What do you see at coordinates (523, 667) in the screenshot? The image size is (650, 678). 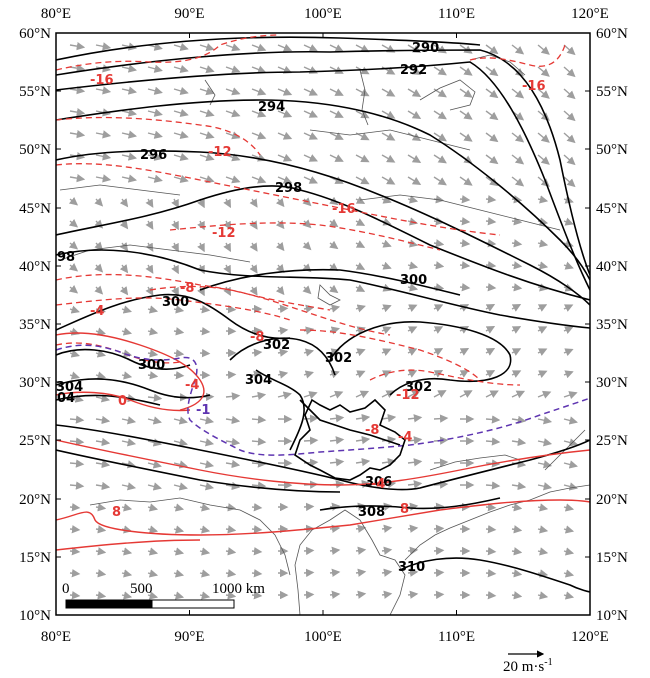 I see `wind-reference-text: 20 m·s` at bounding box center [523, 667].